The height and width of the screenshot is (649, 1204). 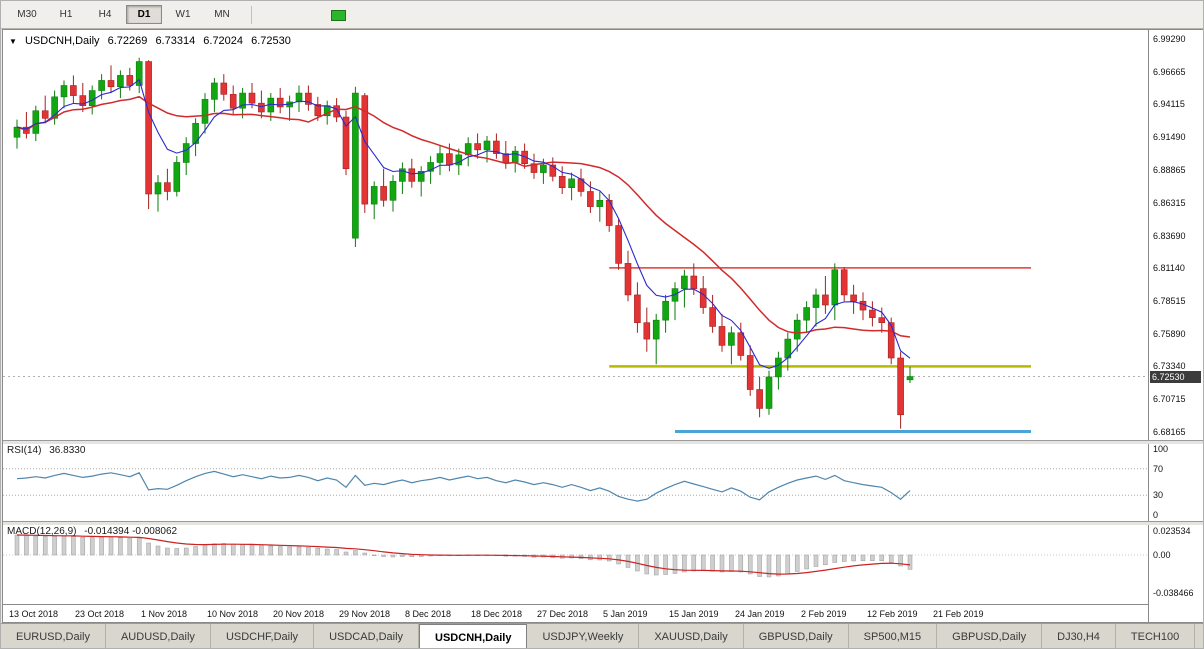 I want to click on macd-plot, so click(x=575, y=564).